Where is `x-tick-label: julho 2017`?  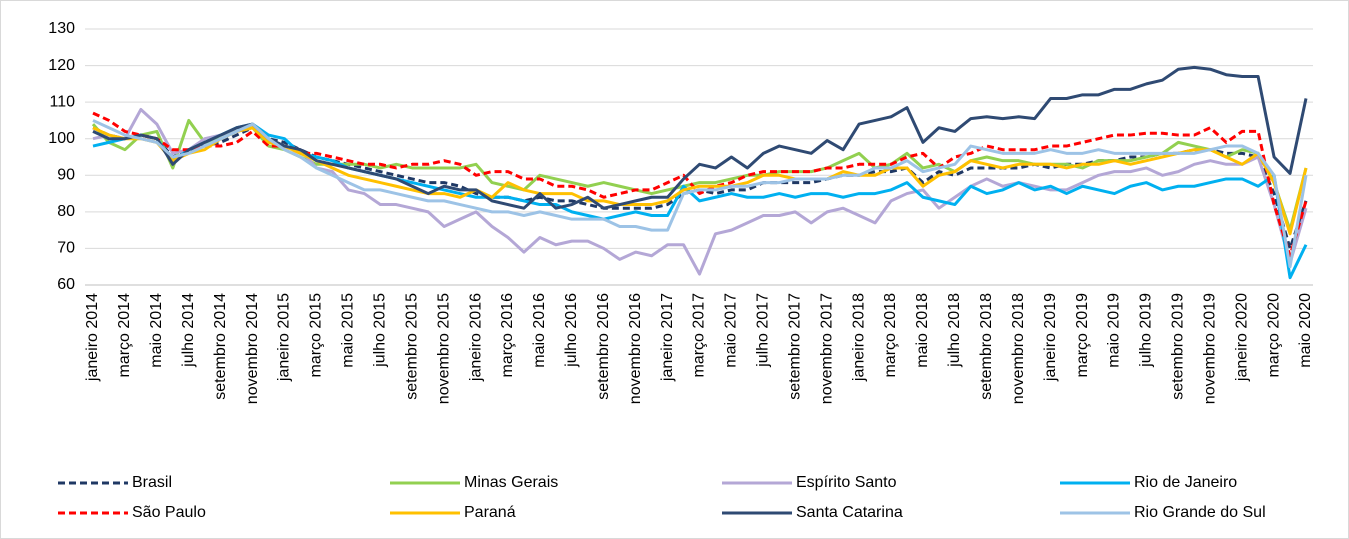
x-tick-label: julho 2017 is located at coordinates (763, 330).